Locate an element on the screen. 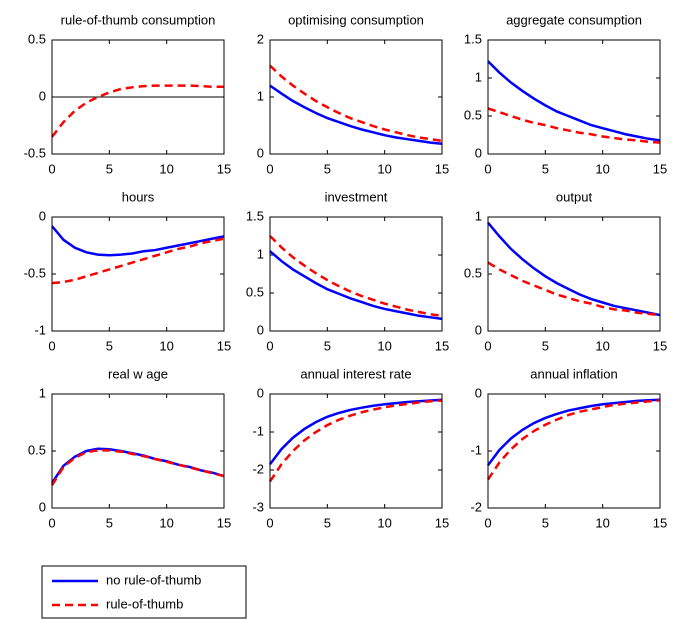 Image resolution: width=681 pixels, height=619 pixels. legend-box is located at coordinates (144, 592).